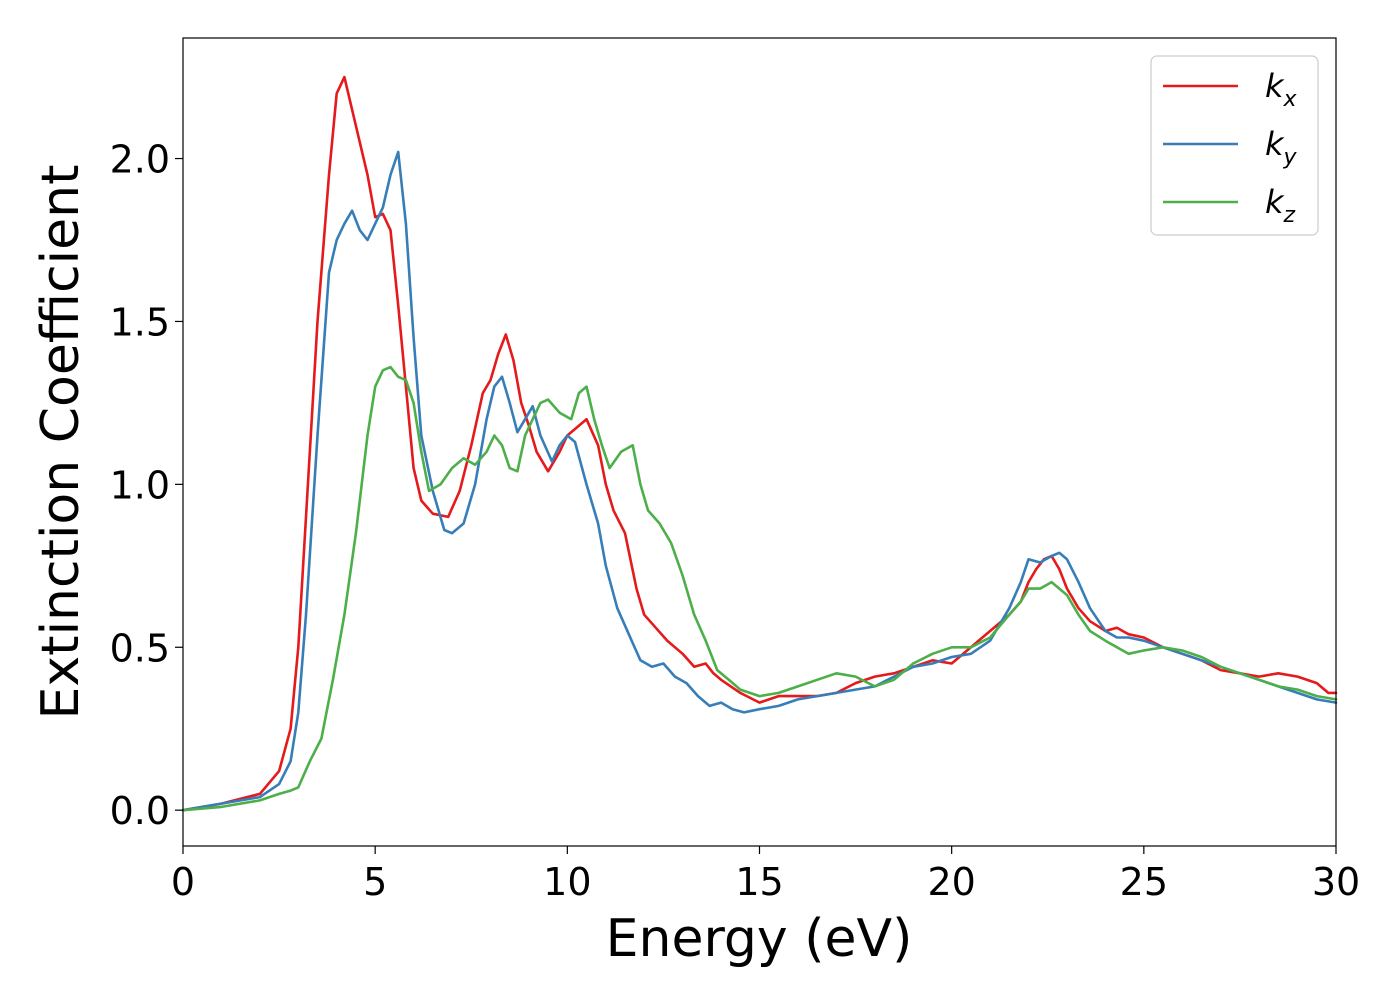 This screenshot has height=1000, width=1400. What do you see at coordinates (1144, 882) in the screenshot?
I see `x-tick-label: 25` at bounding box center [1144, 882].